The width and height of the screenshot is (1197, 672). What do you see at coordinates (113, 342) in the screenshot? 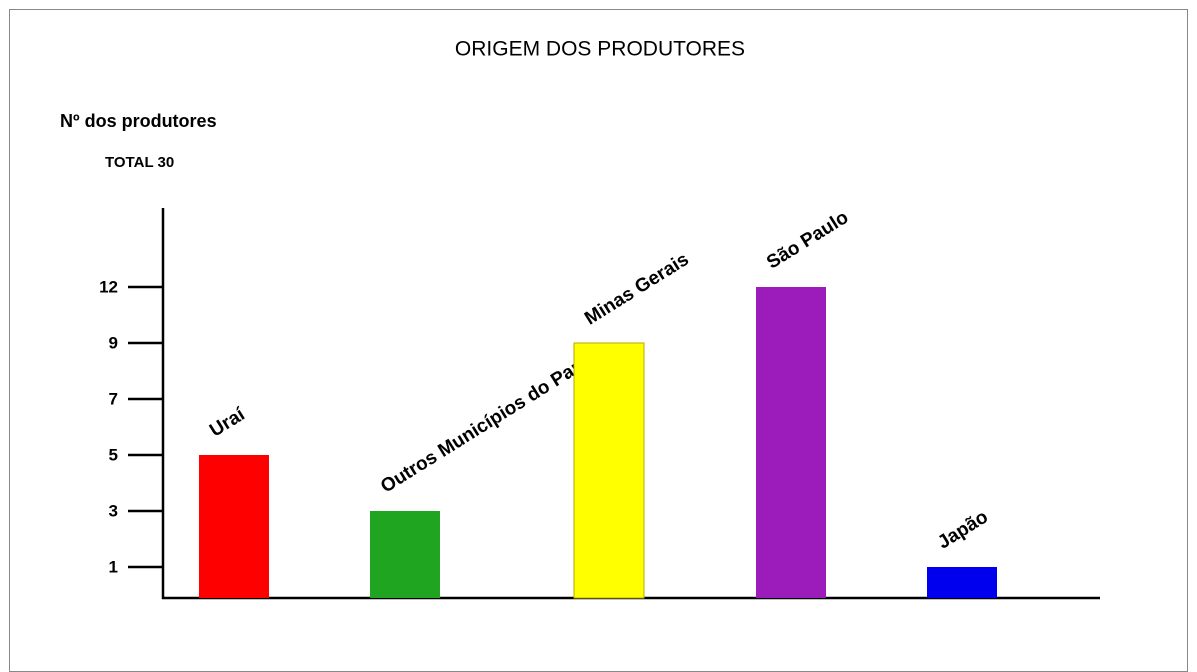
I see `y-tick-label: 9` at bounding box center [113, 342].